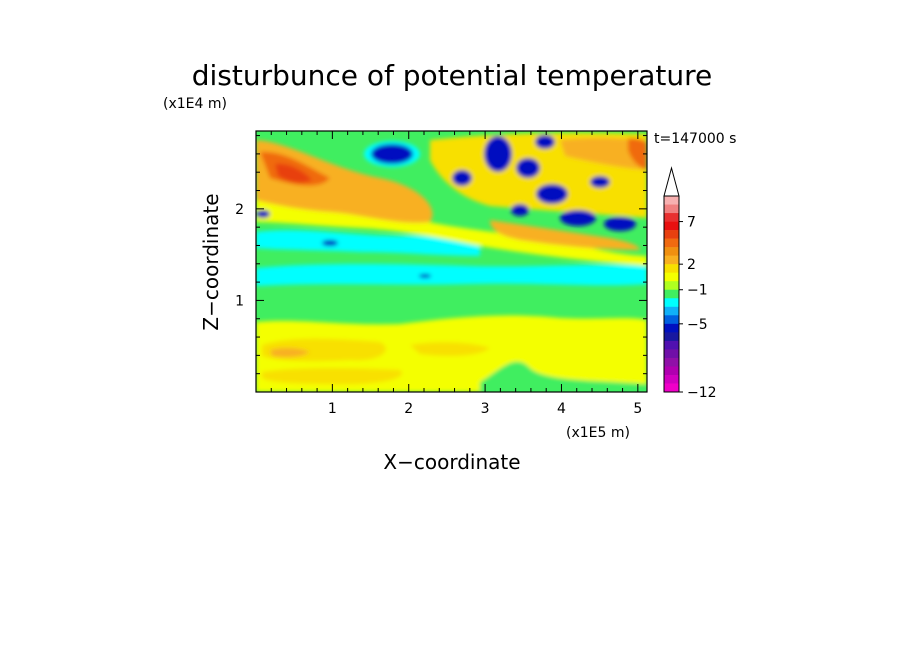  What do you see at coordinates (565, 235) in the screenshot?
I see `warm-right-ridge` at bounding box center [565, 235].